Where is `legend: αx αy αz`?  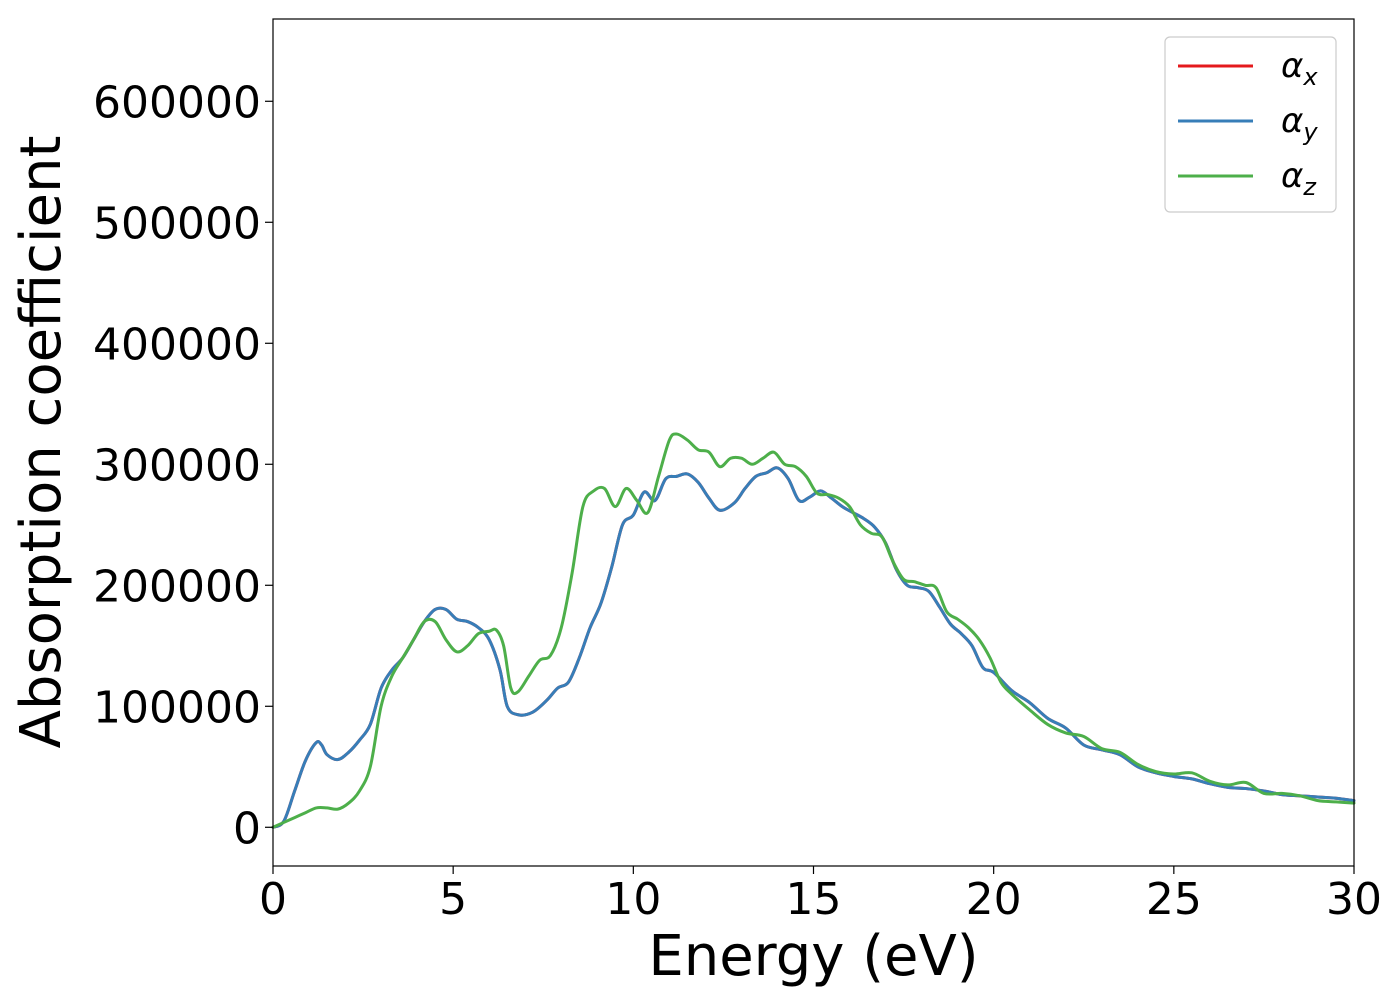 legend: αx αy αz is located at coordinates (1250, 124).